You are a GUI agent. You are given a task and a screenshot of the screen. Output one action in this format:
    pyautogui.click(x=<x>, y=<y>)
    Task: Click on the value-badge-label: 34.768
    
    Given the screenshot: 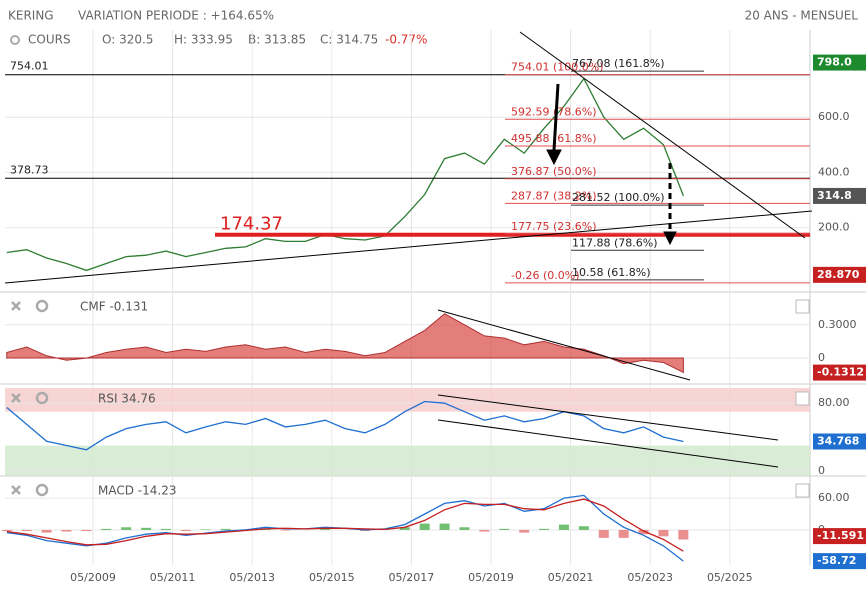 What is the action you would take?
    pyautogui.click(x=838, y=441)
    